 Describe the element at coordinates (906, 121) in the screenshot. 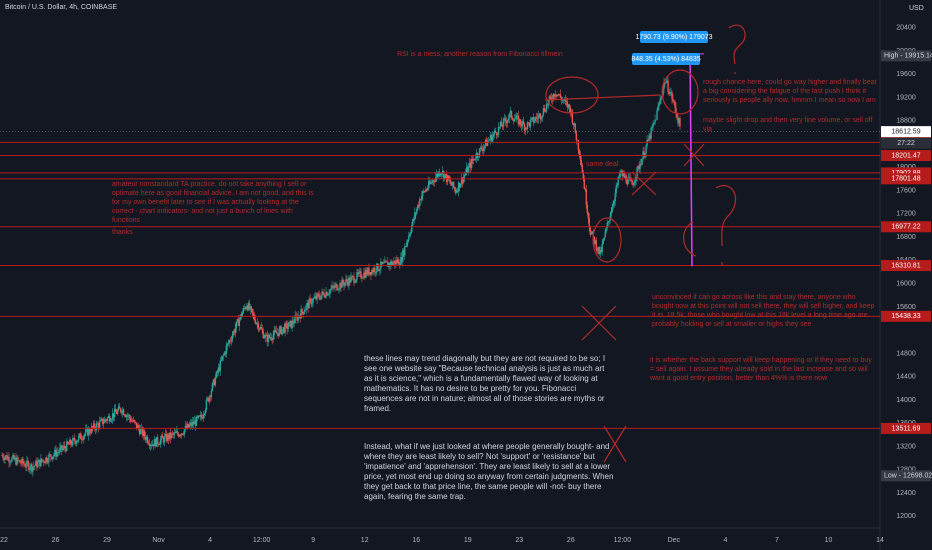

I see `price-tick-label: 18800` at that location.